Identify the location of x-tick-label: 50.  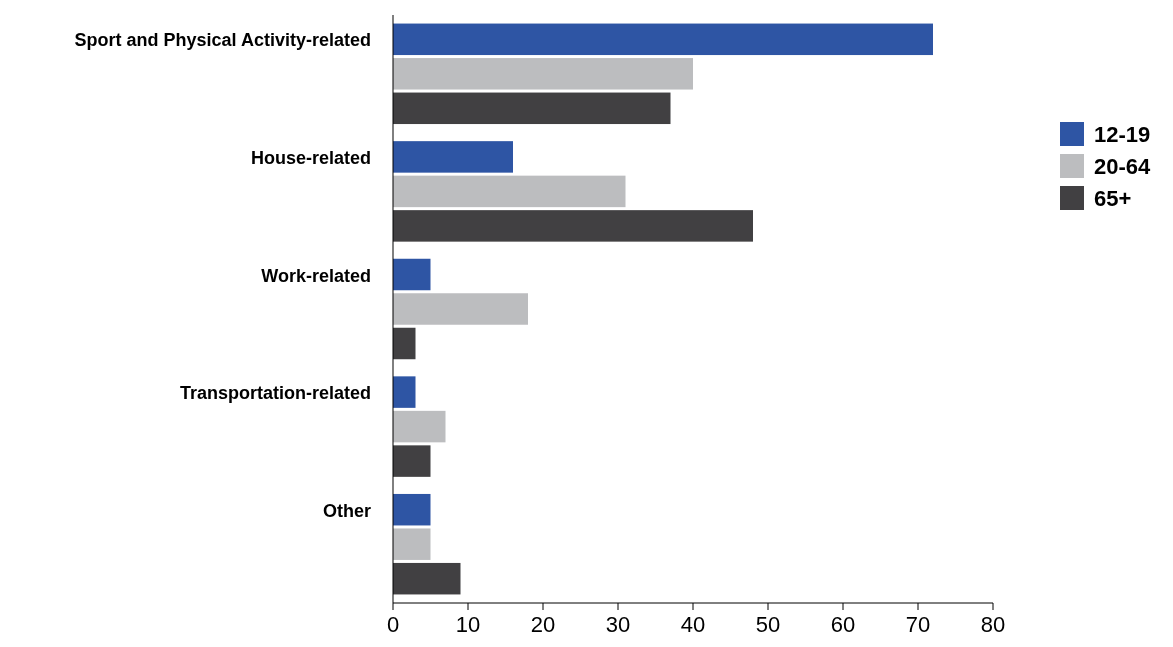
(768, 624).